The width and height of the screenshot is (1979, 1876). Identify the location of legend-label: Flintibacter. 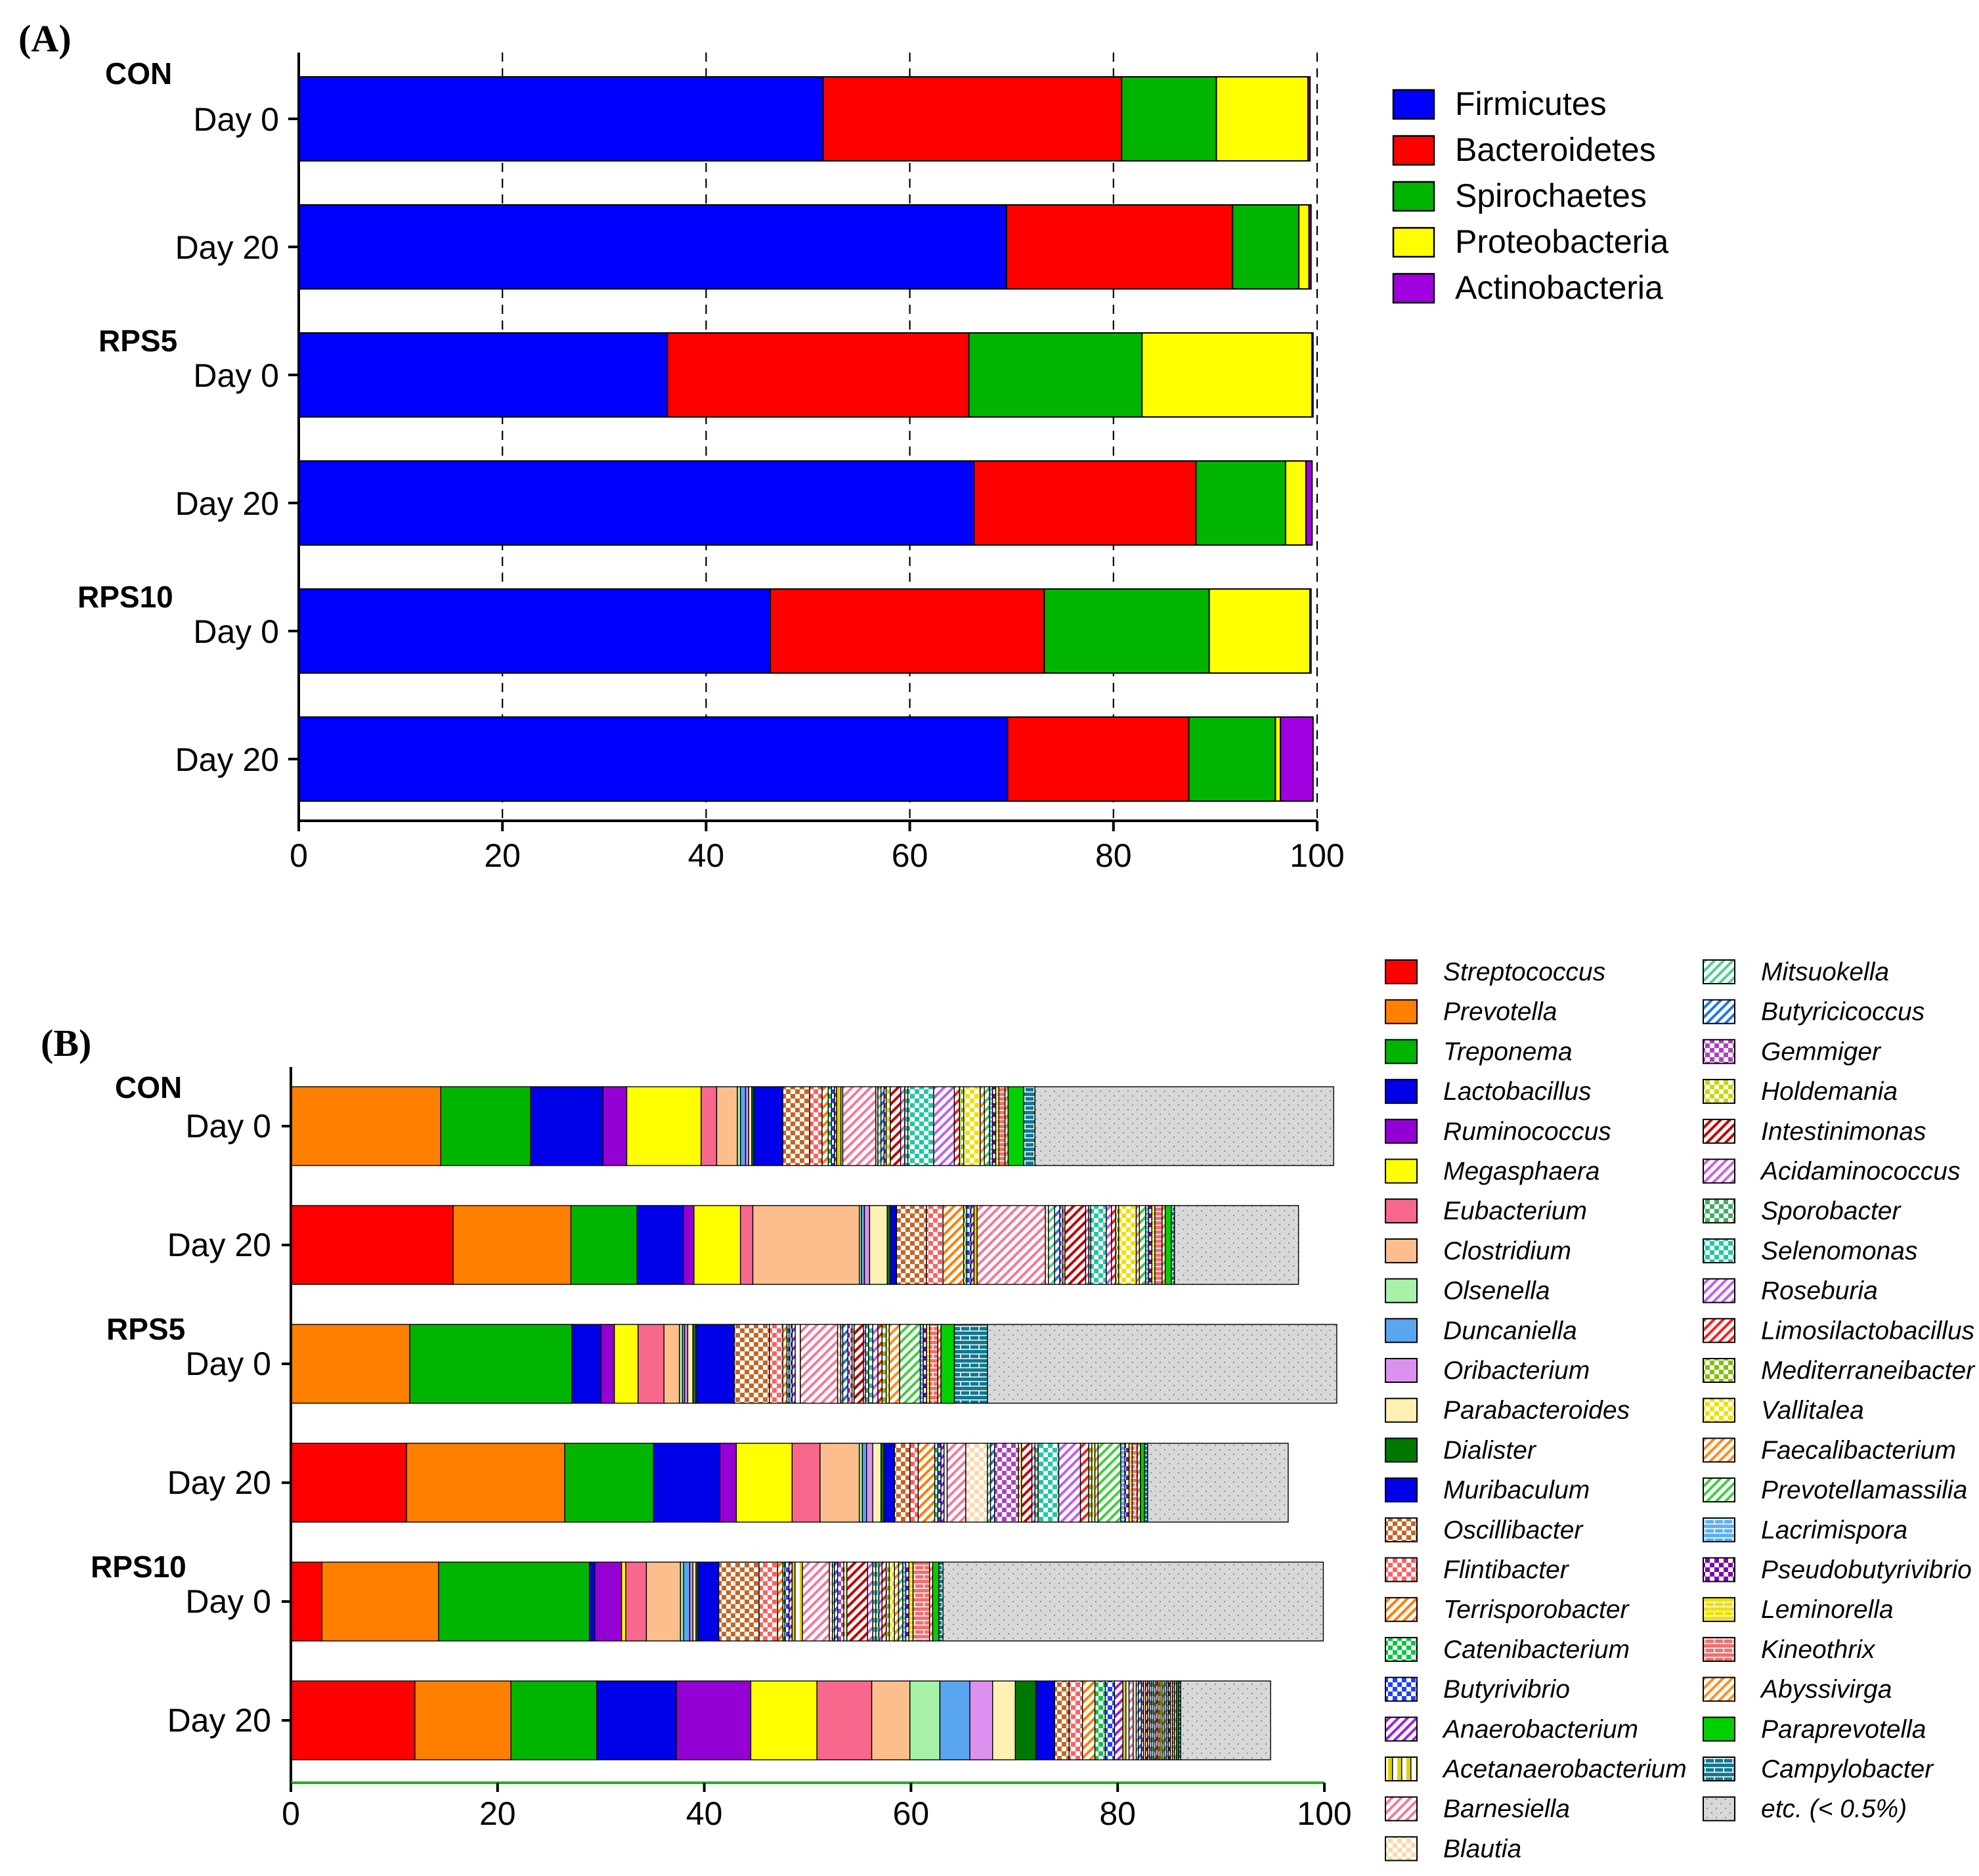
(1506, 1570).